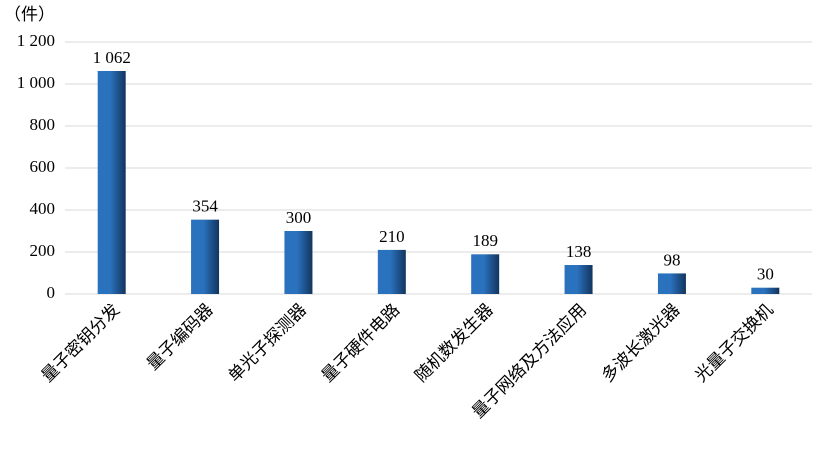  What do you see at coordinates (579, 251) in the screenshot?
I see `data-label: 138` at bounding box center [579, 251].